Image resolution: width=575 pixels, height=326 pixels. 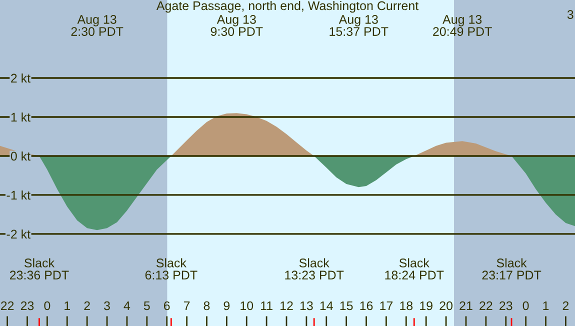 What do you see at coordinates (127, 305) in the screenshot?
I see `x-tick-label: 4` at bounding box center [127, 305].